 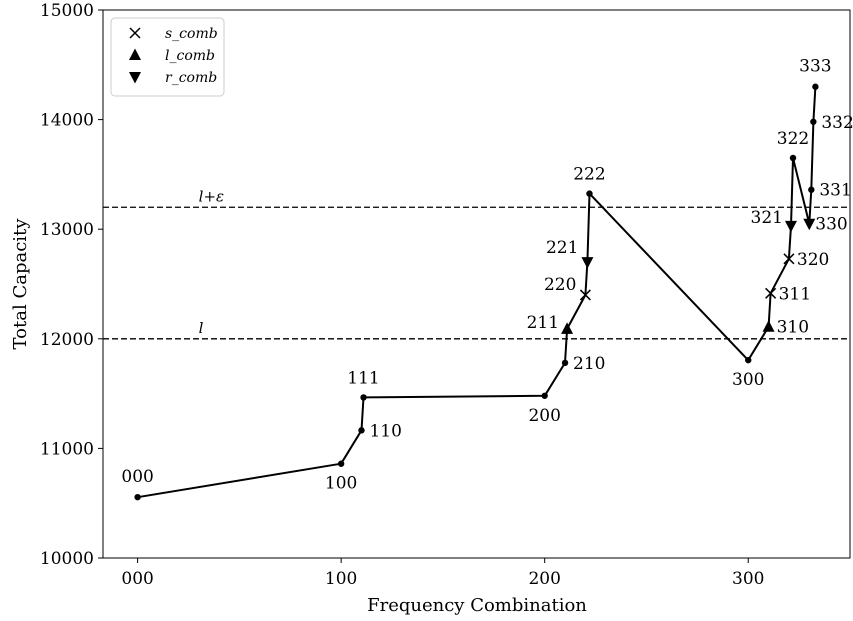 What do you see at coordinates (67, 121) in the screenshot?
I see `y-tick-label: 14000` at bounding box center [67, 121].